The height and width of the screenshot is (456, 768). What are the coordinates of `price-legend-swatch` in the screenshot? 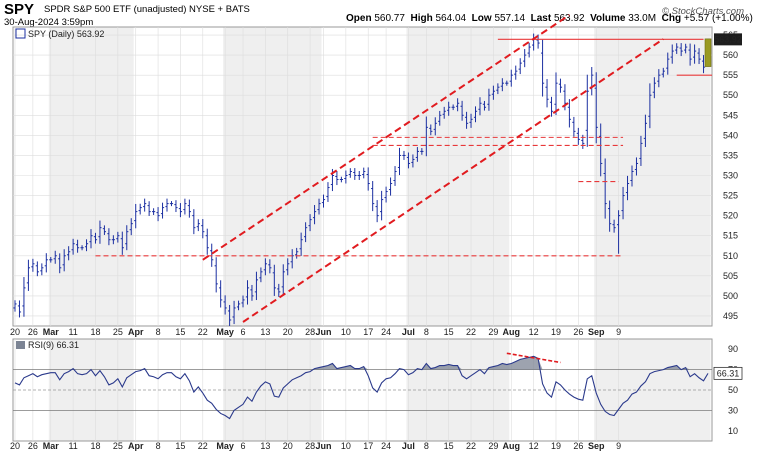 It's located at (20, 33).